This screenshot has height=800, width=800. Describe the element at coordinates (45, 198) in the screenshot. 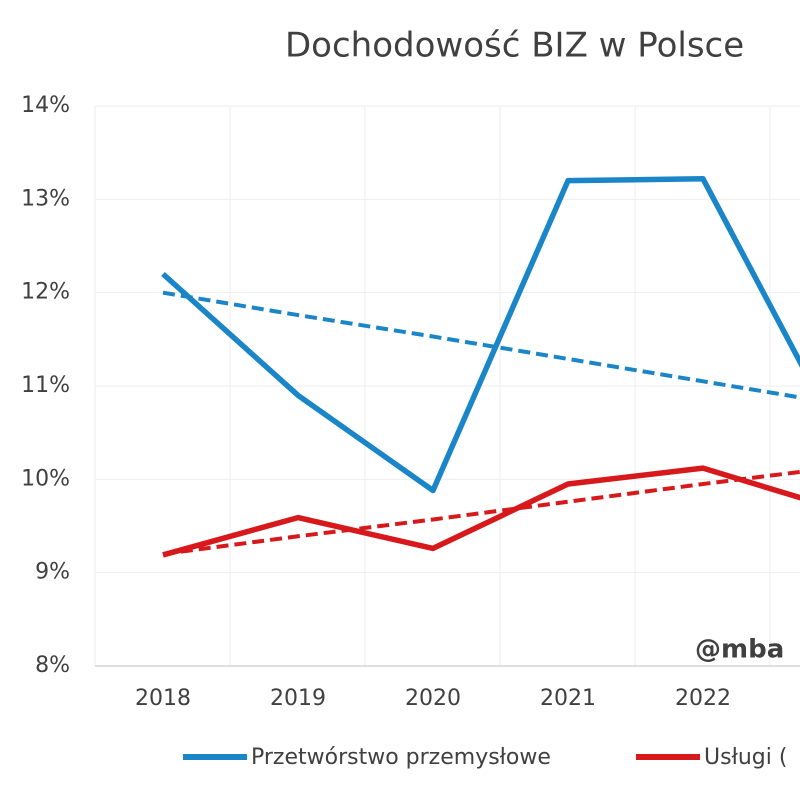

I see `y-tick-label: 13%` at that location.